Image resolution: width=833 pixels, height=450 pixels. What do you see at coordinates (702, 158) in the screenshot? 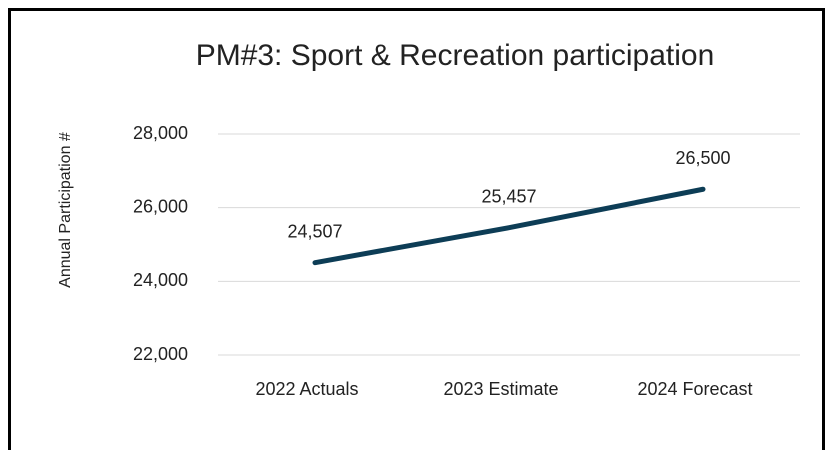
I see `data-label: 26,500` at bounding box center [702, 158].